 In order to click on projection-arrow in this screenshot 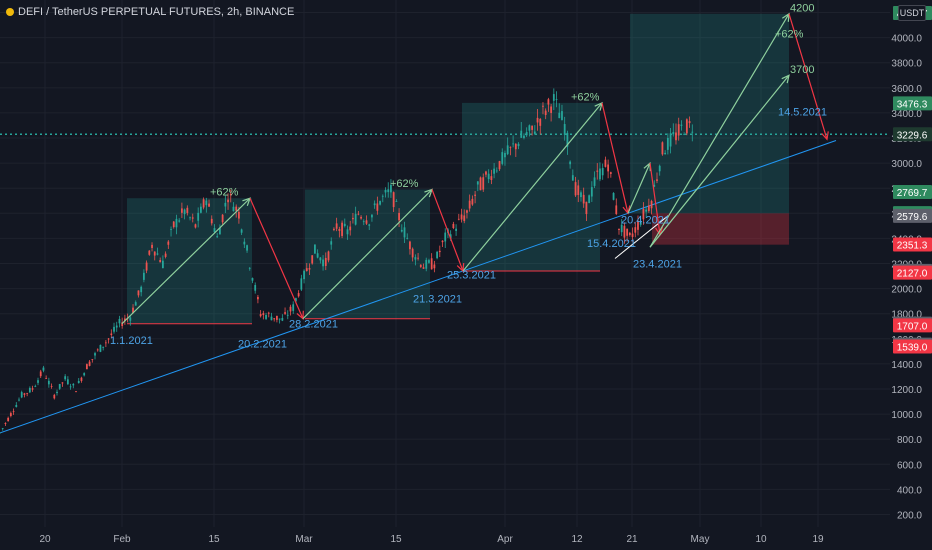, I will do `click(808, 76)`.